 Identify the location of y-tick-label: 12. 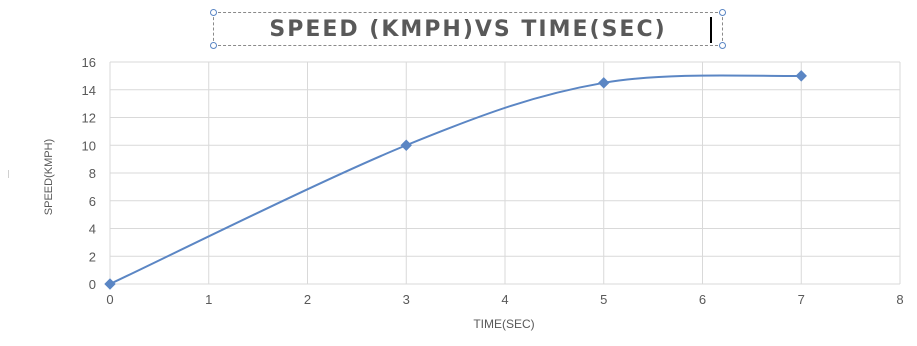
(89, 118).